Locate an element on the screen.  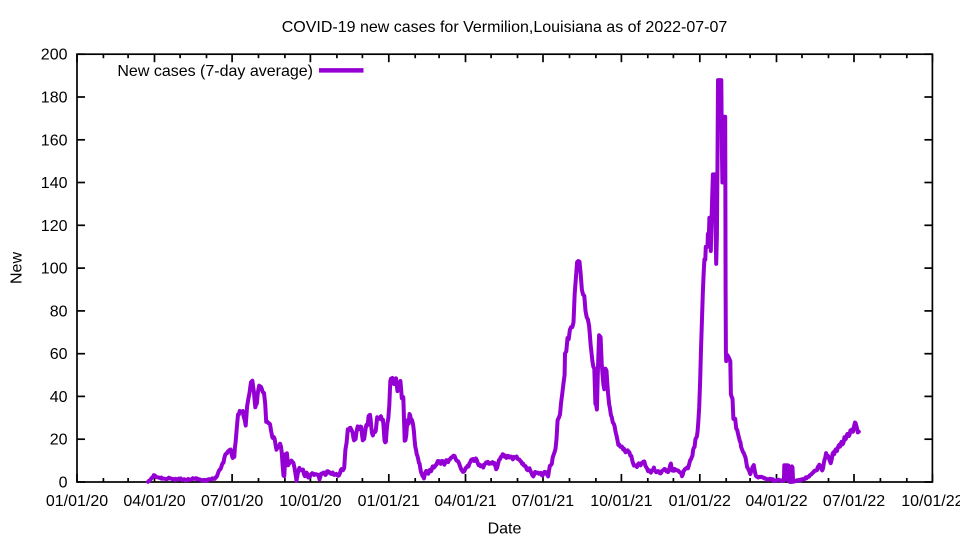
svg-text: 140 is located at coordinates (54, 183).